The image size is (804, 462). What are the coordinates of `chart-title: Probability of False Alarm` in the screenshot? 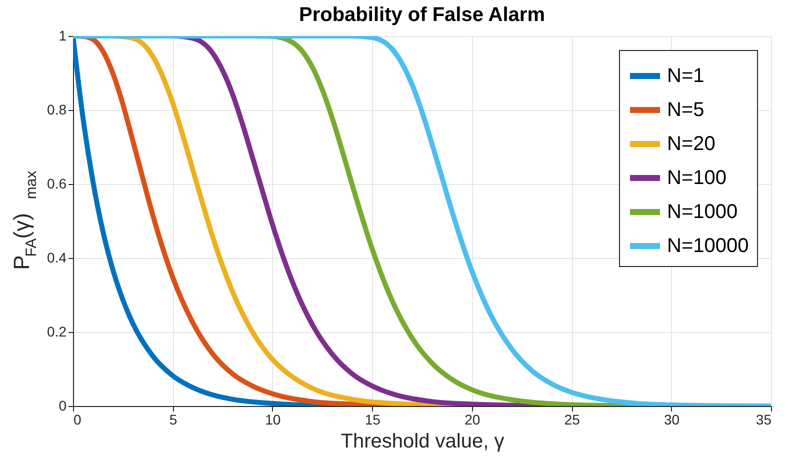 It's located at (422, 15).